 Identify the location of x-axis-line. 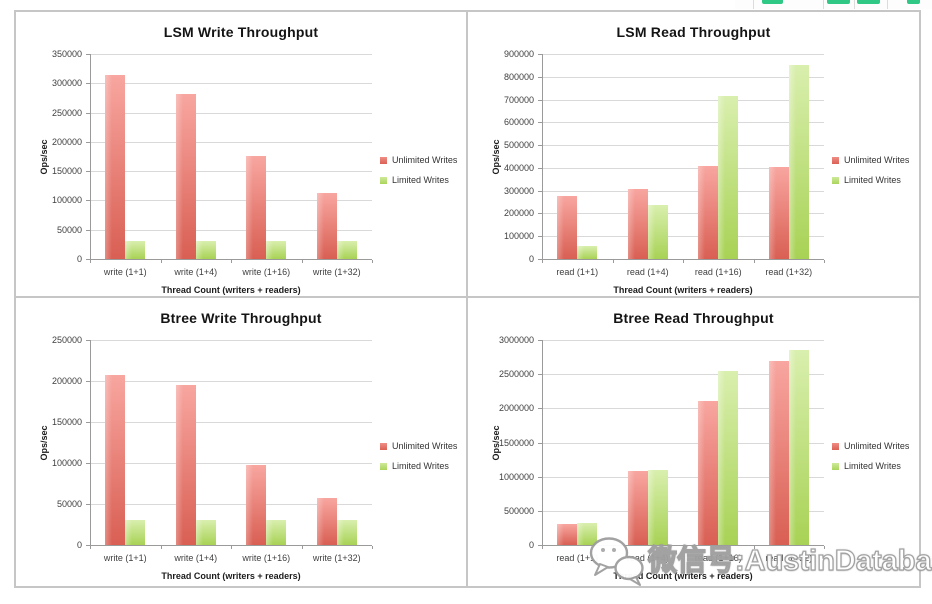
(681, 259).